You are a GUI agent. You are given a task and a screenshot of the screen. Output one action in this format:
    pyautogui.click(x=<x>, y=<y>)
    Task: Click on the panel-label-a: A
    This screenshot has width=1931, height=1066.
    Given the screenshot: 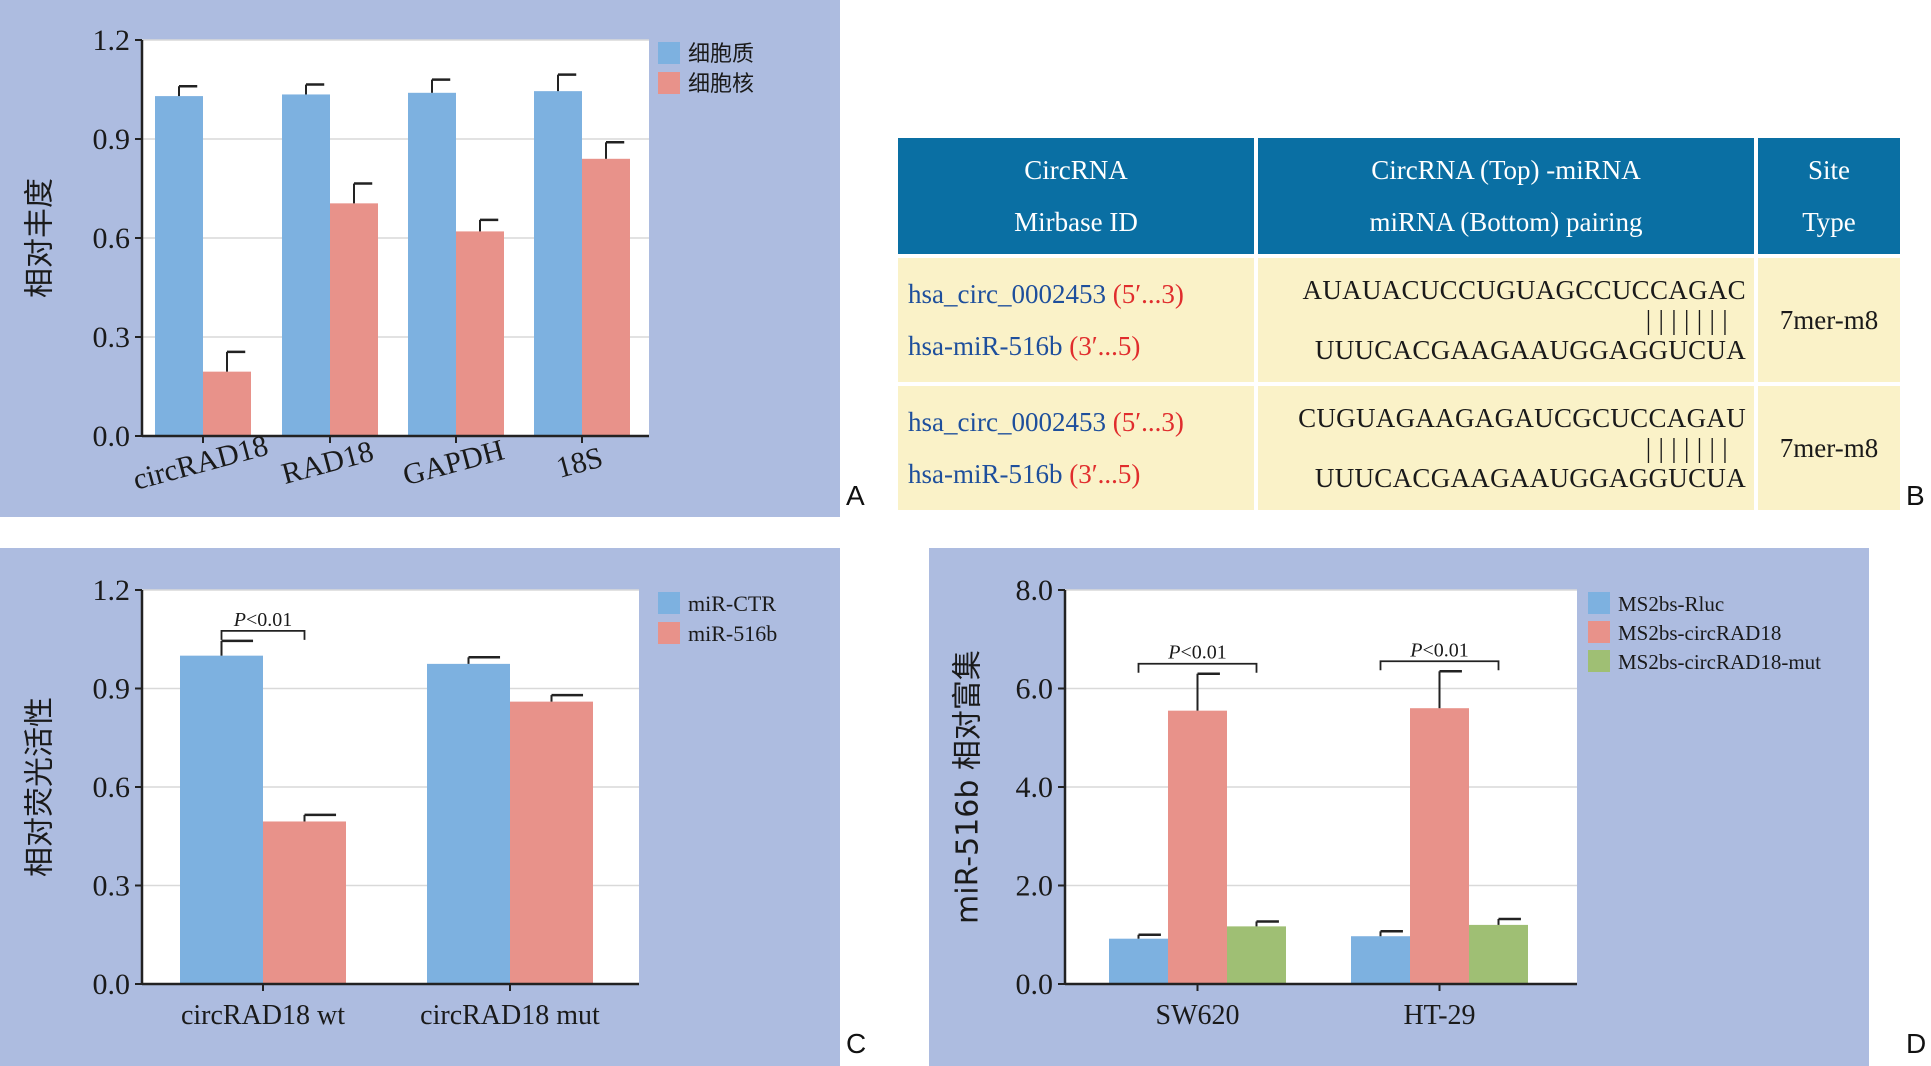 What is the action you would take?
    pyautogui.click(x=855, y=495)
    